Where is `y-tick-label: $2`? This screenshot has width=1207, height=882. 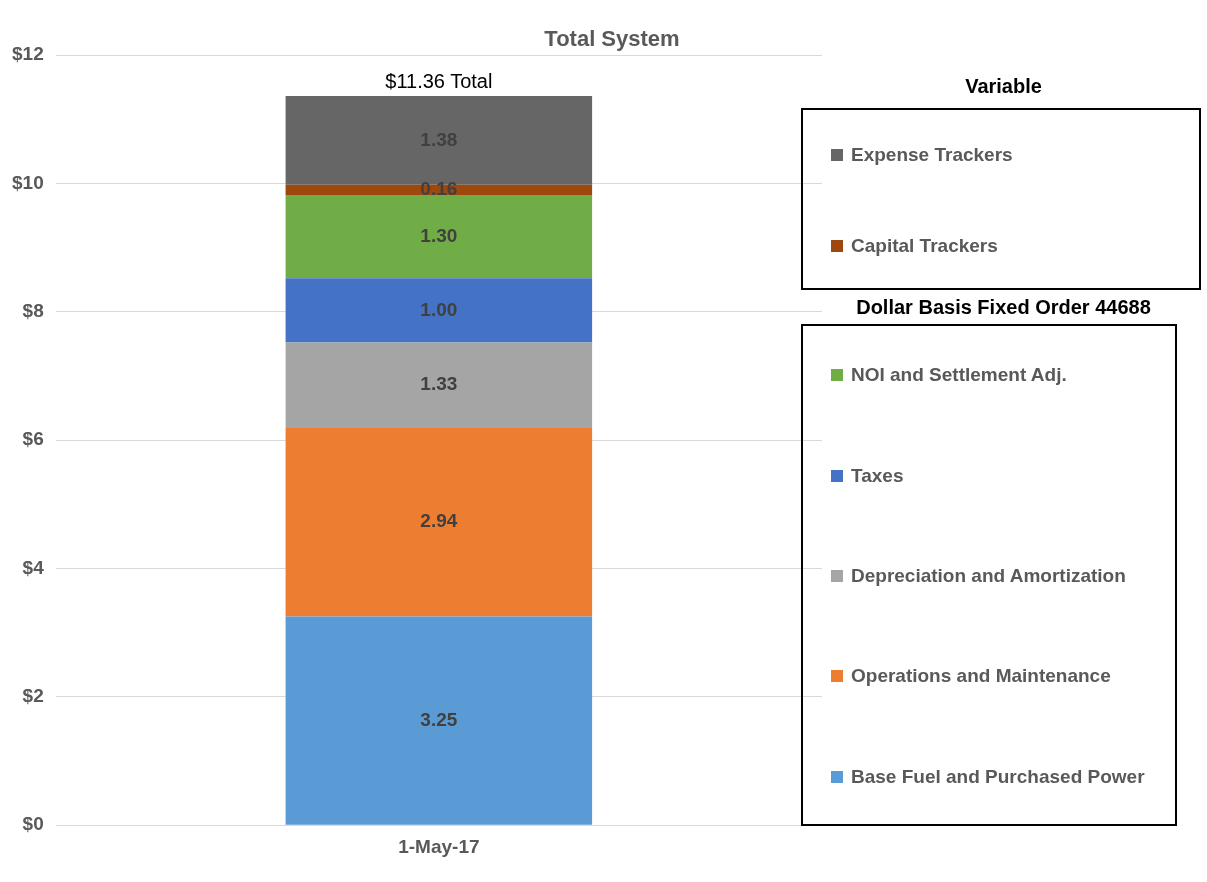
y-tick-label: $2 is located at coordinates (33, 696).